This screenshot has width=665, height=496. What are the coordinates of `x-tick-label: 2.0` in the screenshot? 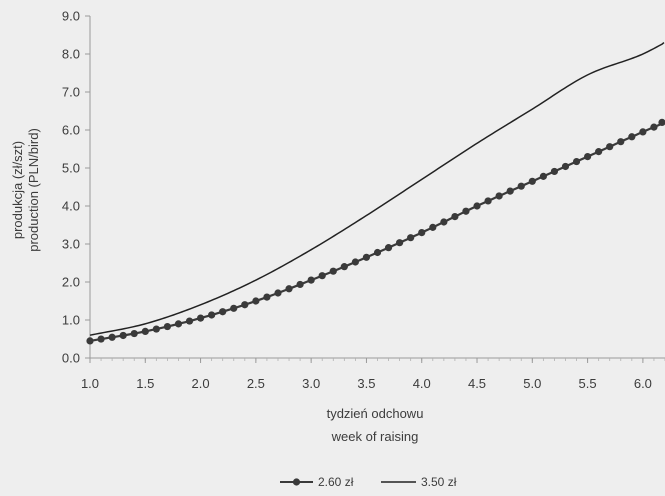 It's located at (201, 383).